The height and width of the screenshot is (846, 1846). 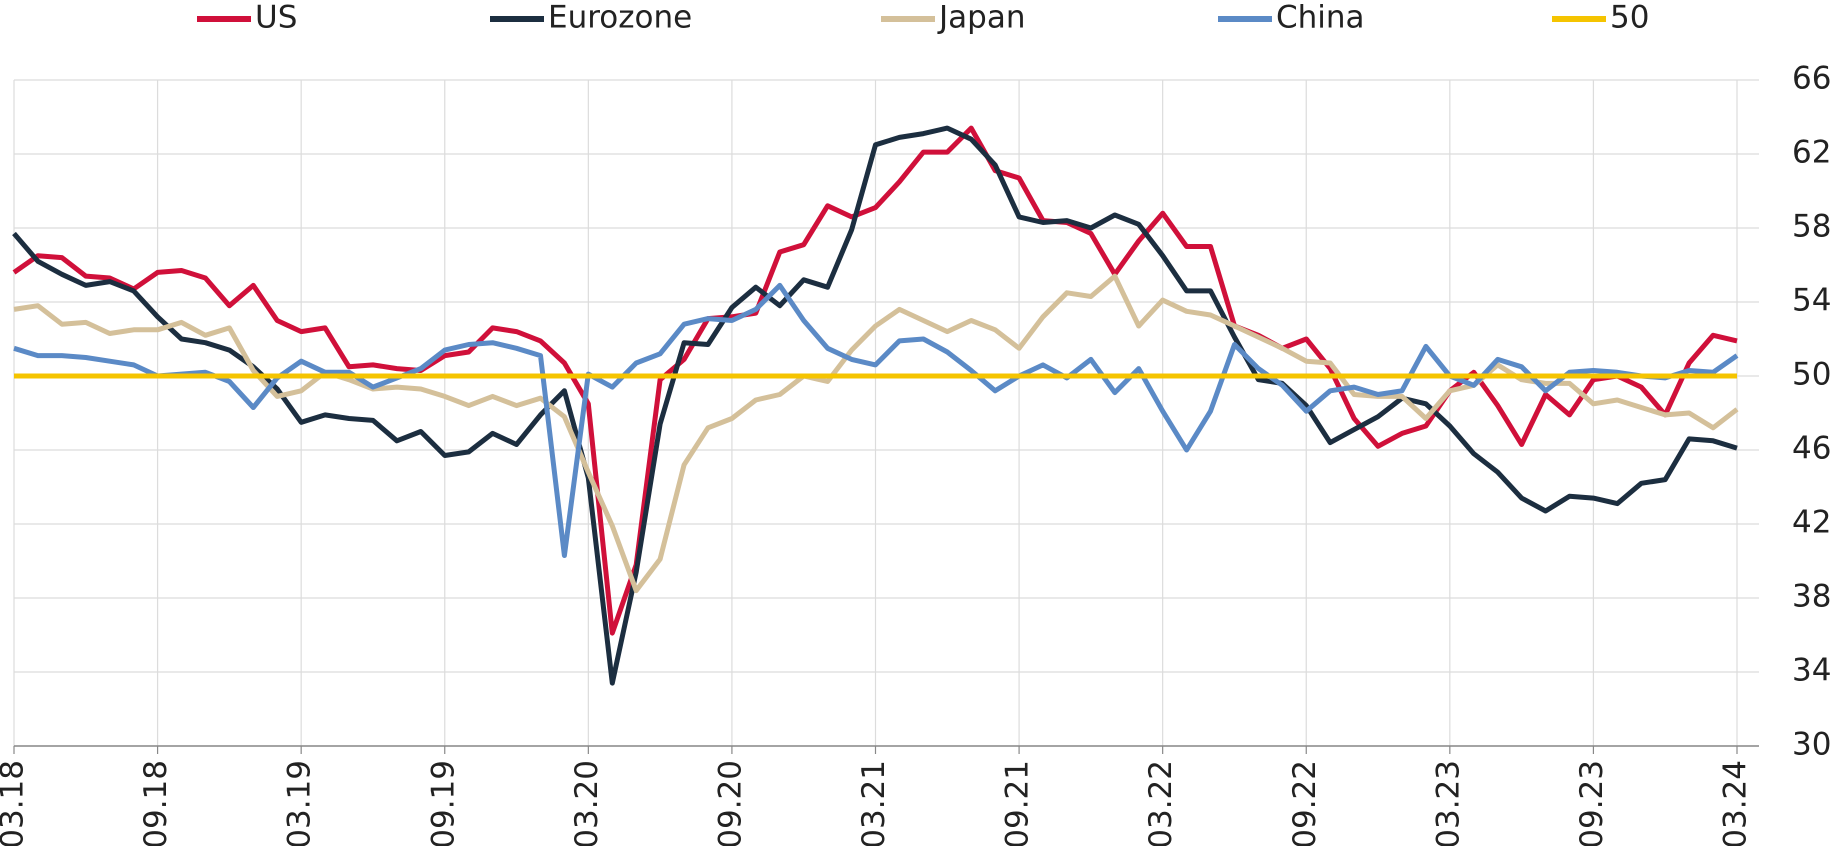 What do you see at coordinates (1811, 523) in the screenshot?
I see `y-tick-label: 42` at bounding box center [1811, 523].